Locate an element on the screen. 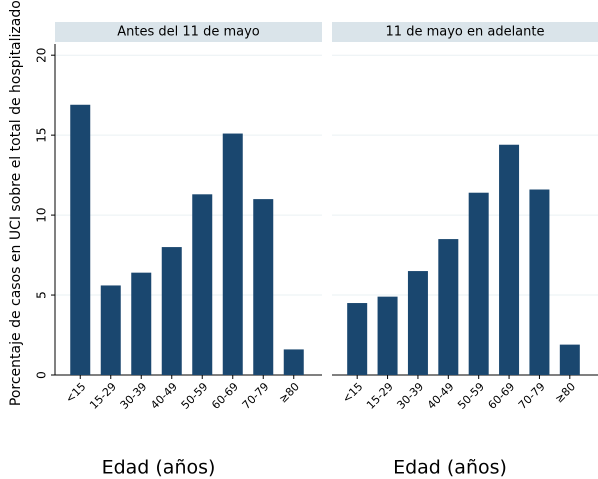 The height and width of the screenshot is (479, 598). y-tick-label: 0 is located at coordinates (42, 375).